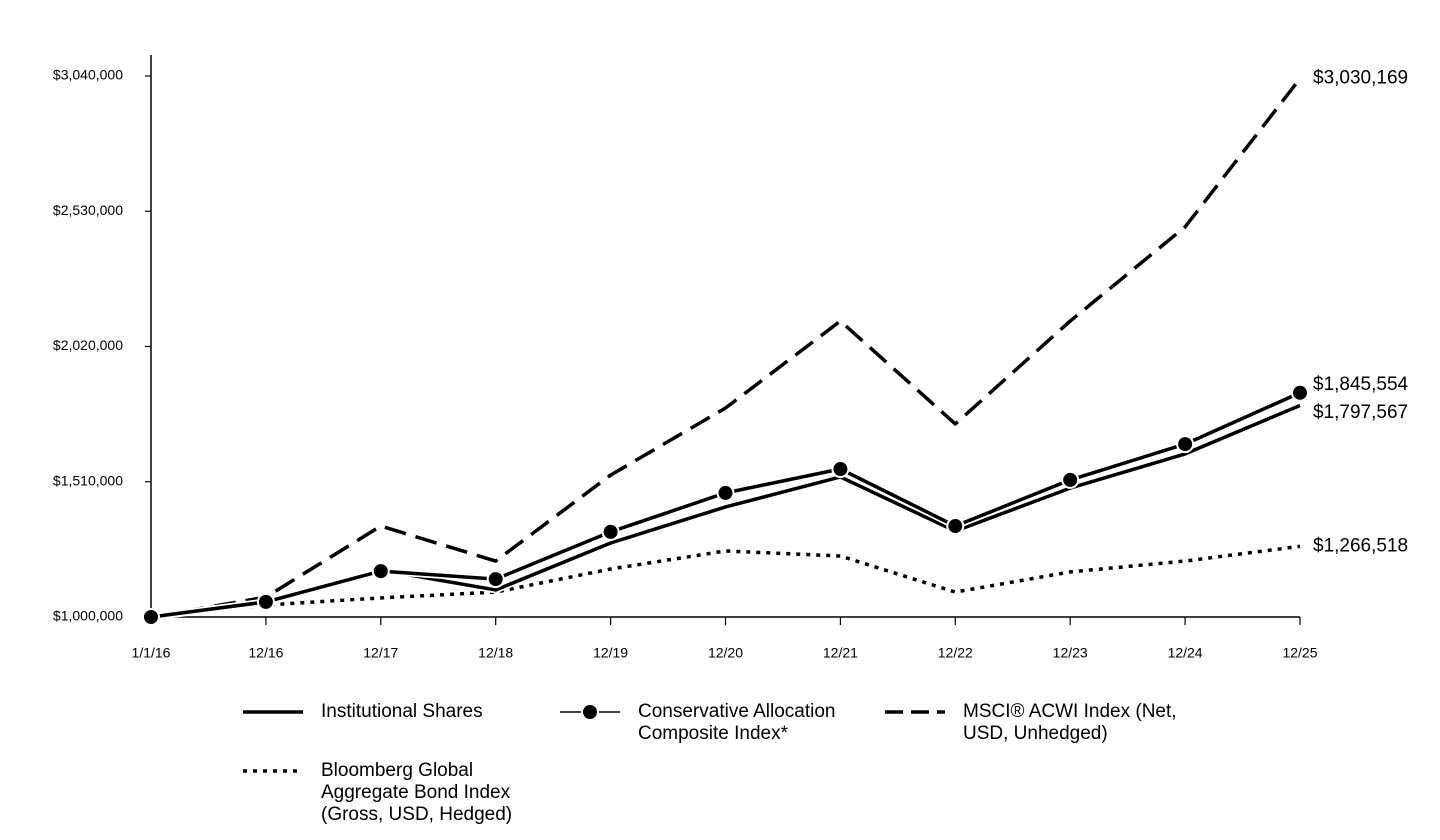 The image size is (1440, 840). Describe the element at coordinates (610, 653) in the screenshot. I see `x-tick-label: 12/19` at that location.